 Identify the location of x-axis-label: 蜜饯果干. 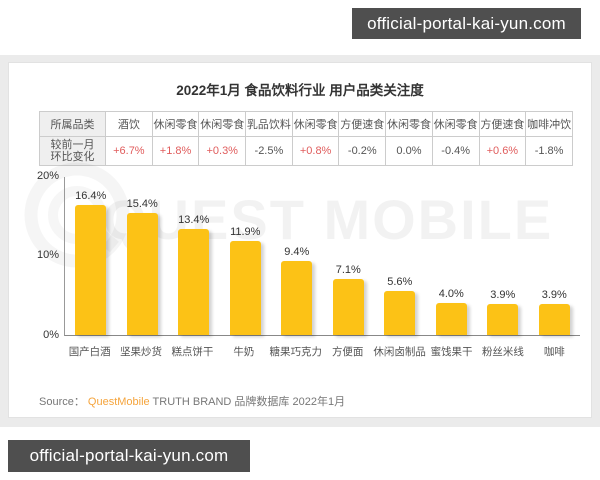
(451, 352).